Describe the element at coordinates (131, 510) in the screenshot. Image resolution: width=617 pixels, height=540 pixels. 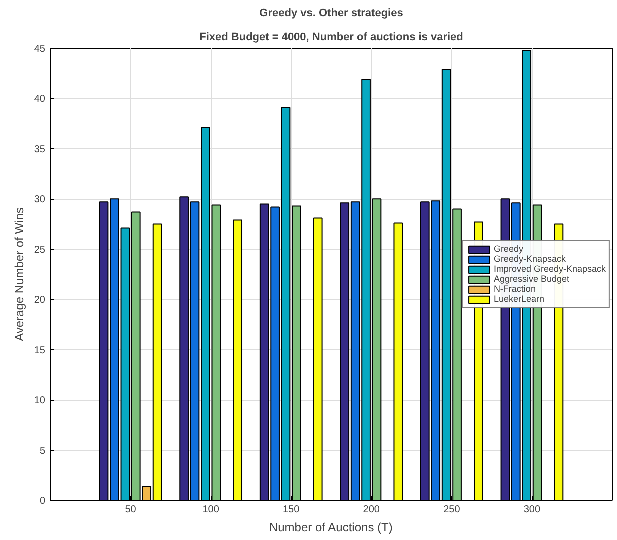
I see `x-tick-label: 50` at that location.